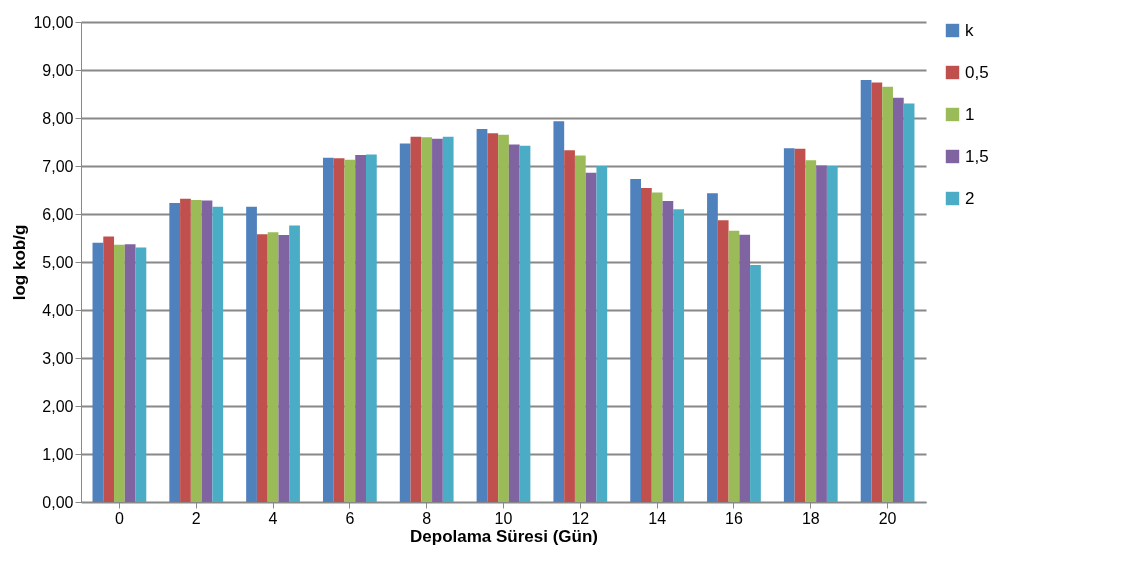 The height and width of the screenshot is (578, 1129). I want to click on x-tick-label: 2, so click(196, 518).